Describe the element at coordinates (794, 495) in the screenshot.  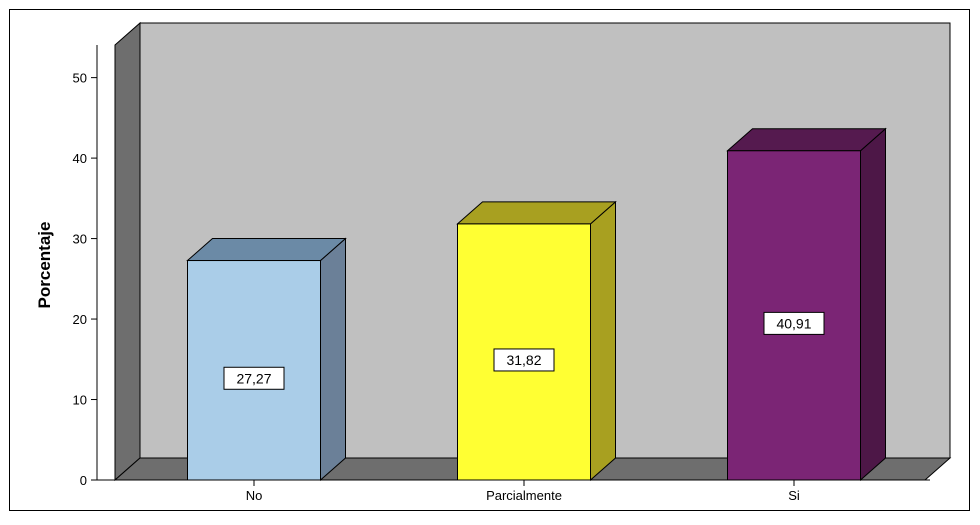
I see `x-tick-label: Si` at that location.